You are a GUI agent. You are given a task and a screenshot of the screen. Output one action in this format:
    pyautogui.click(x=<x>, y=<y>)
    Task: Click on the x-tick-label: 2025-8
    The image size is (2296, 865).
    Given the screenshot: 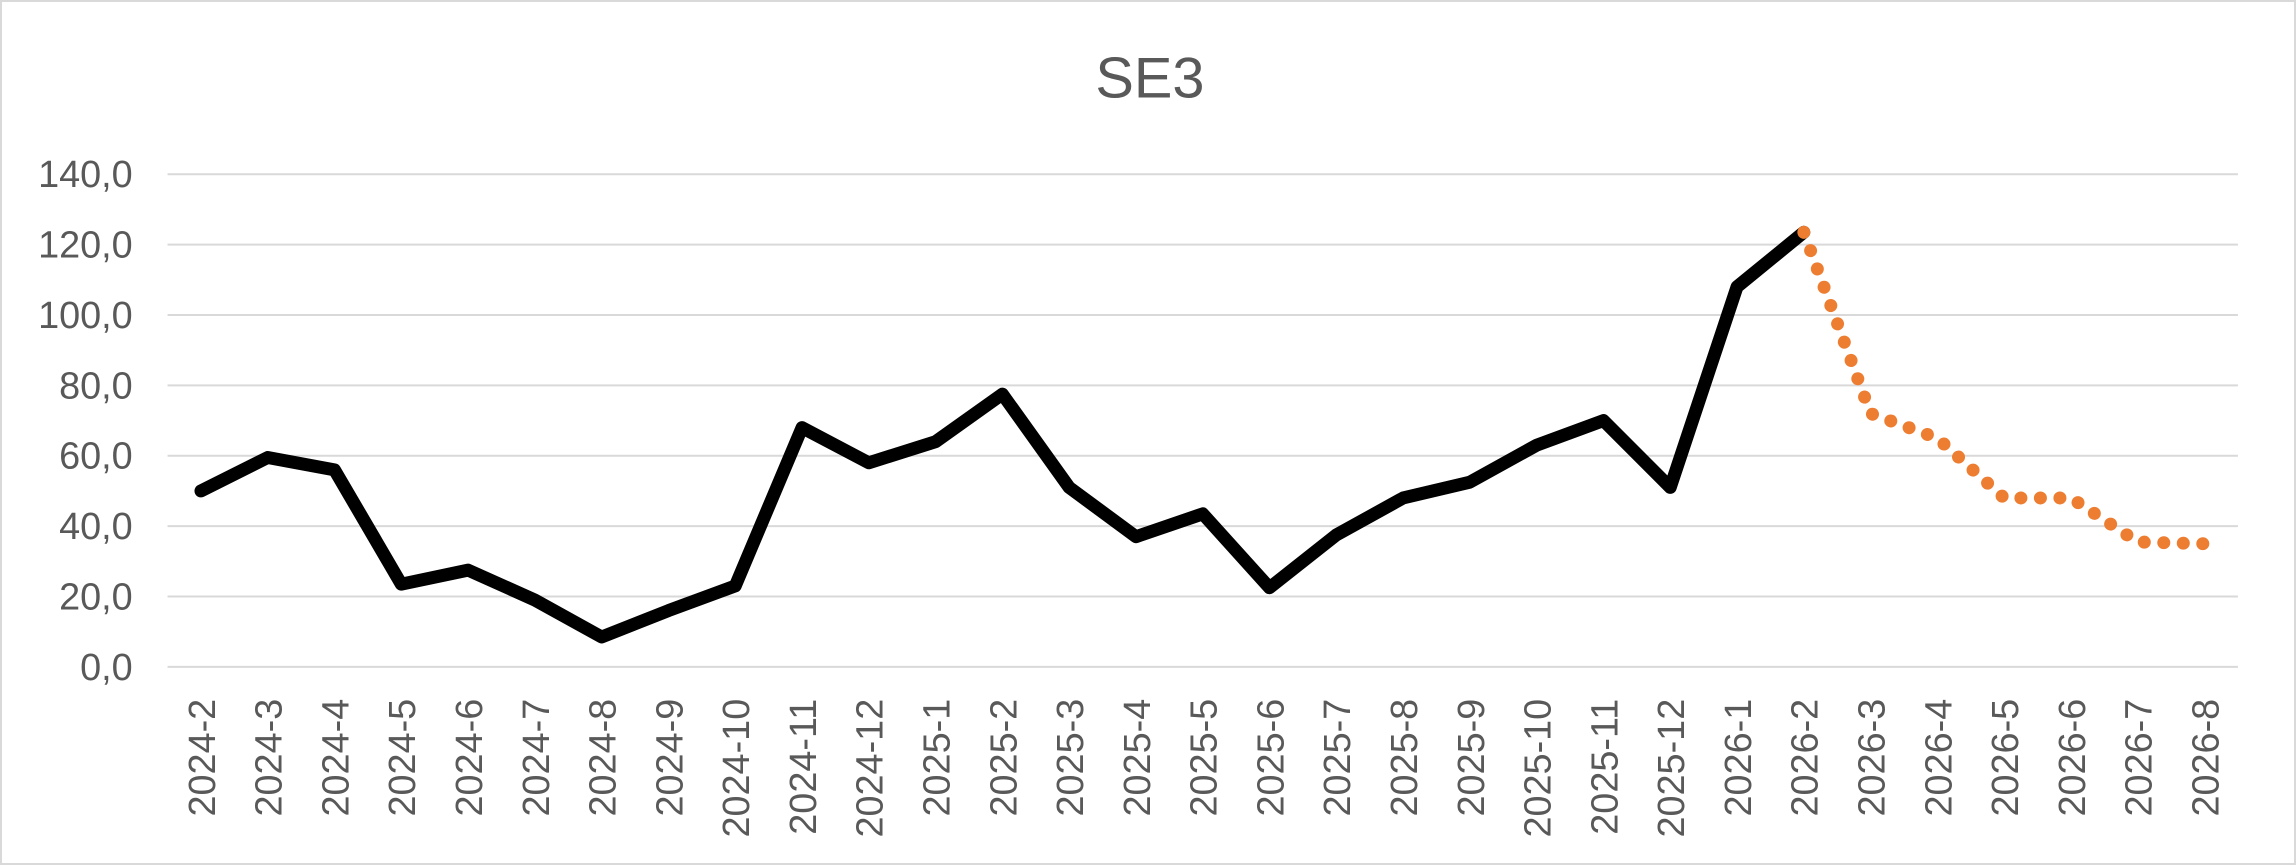 What is the action you would take?
    pyautogui.click(x=1405, y=758)
    